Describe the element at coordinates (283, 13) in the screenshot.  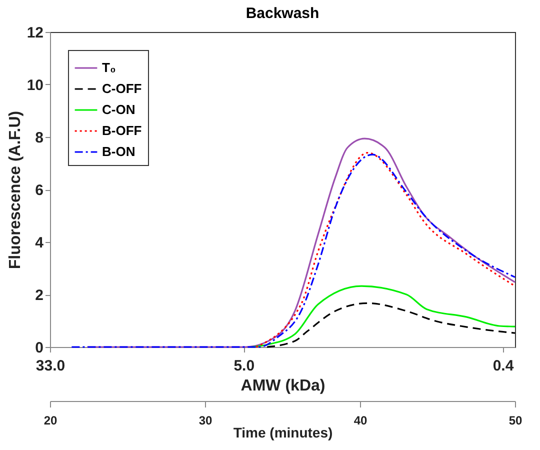
I see `chart-title: Backwash` at that location.